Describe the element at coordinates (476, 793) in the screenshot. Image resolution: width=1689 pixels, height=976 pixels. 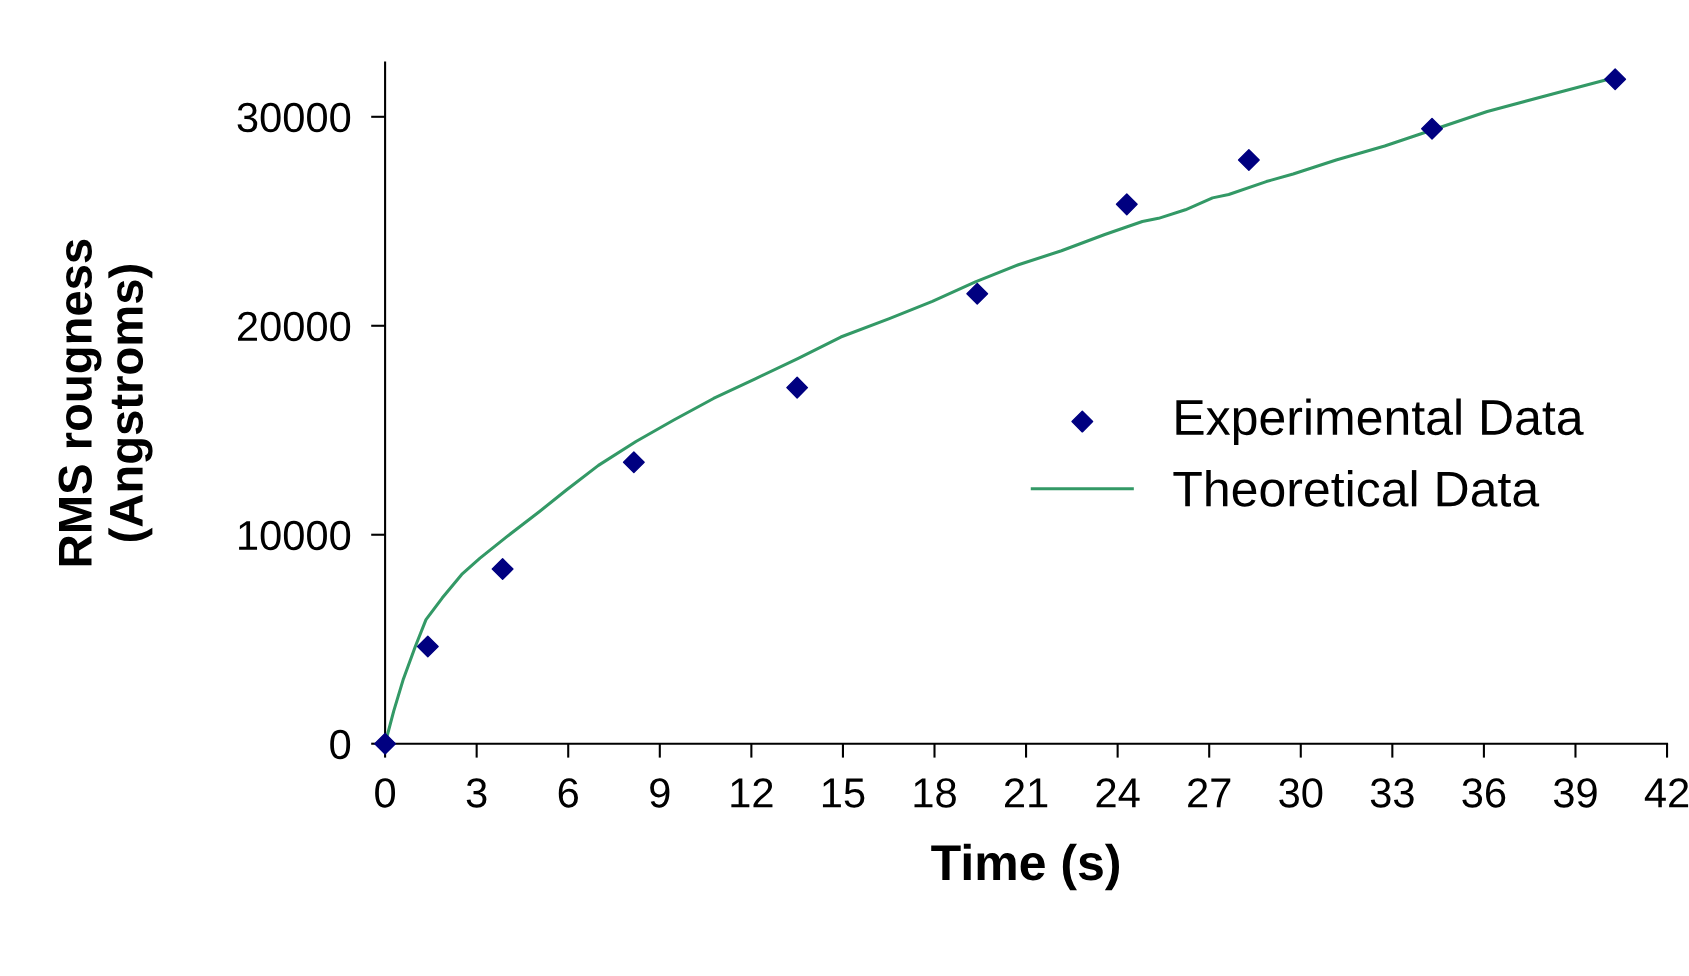
I see `x-tick-label: 3` at that location.